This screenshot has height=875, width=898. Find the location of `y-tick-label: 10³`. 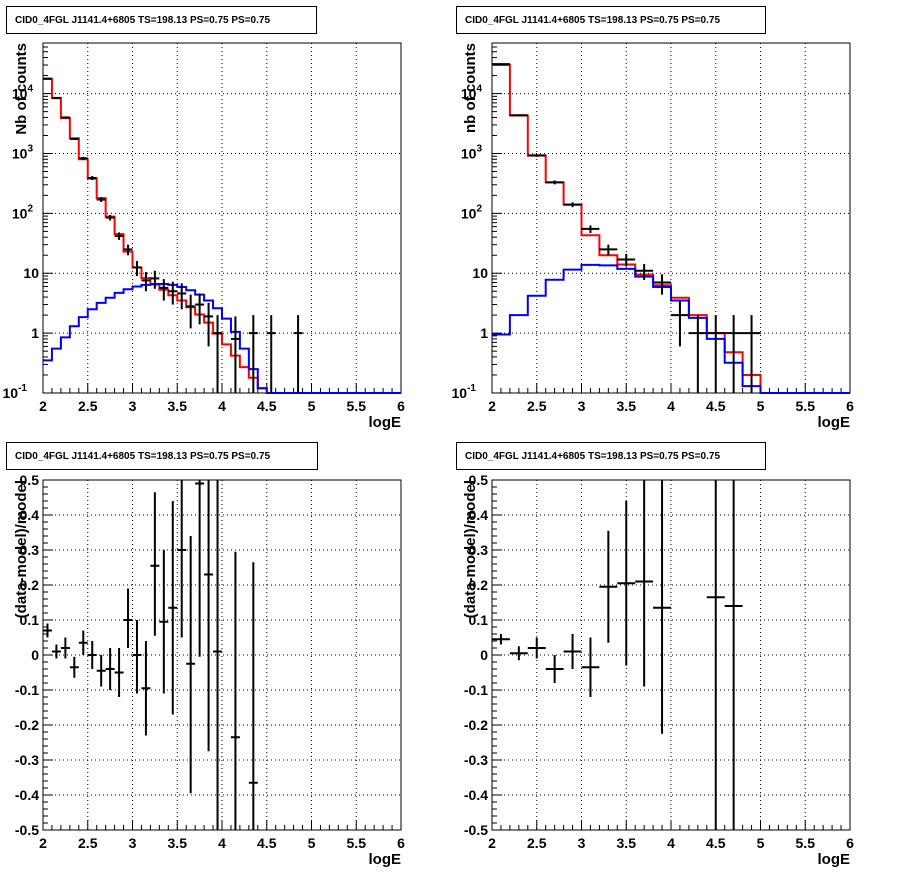

y-tick-label: 10³ is located at coordinates (23, 152).